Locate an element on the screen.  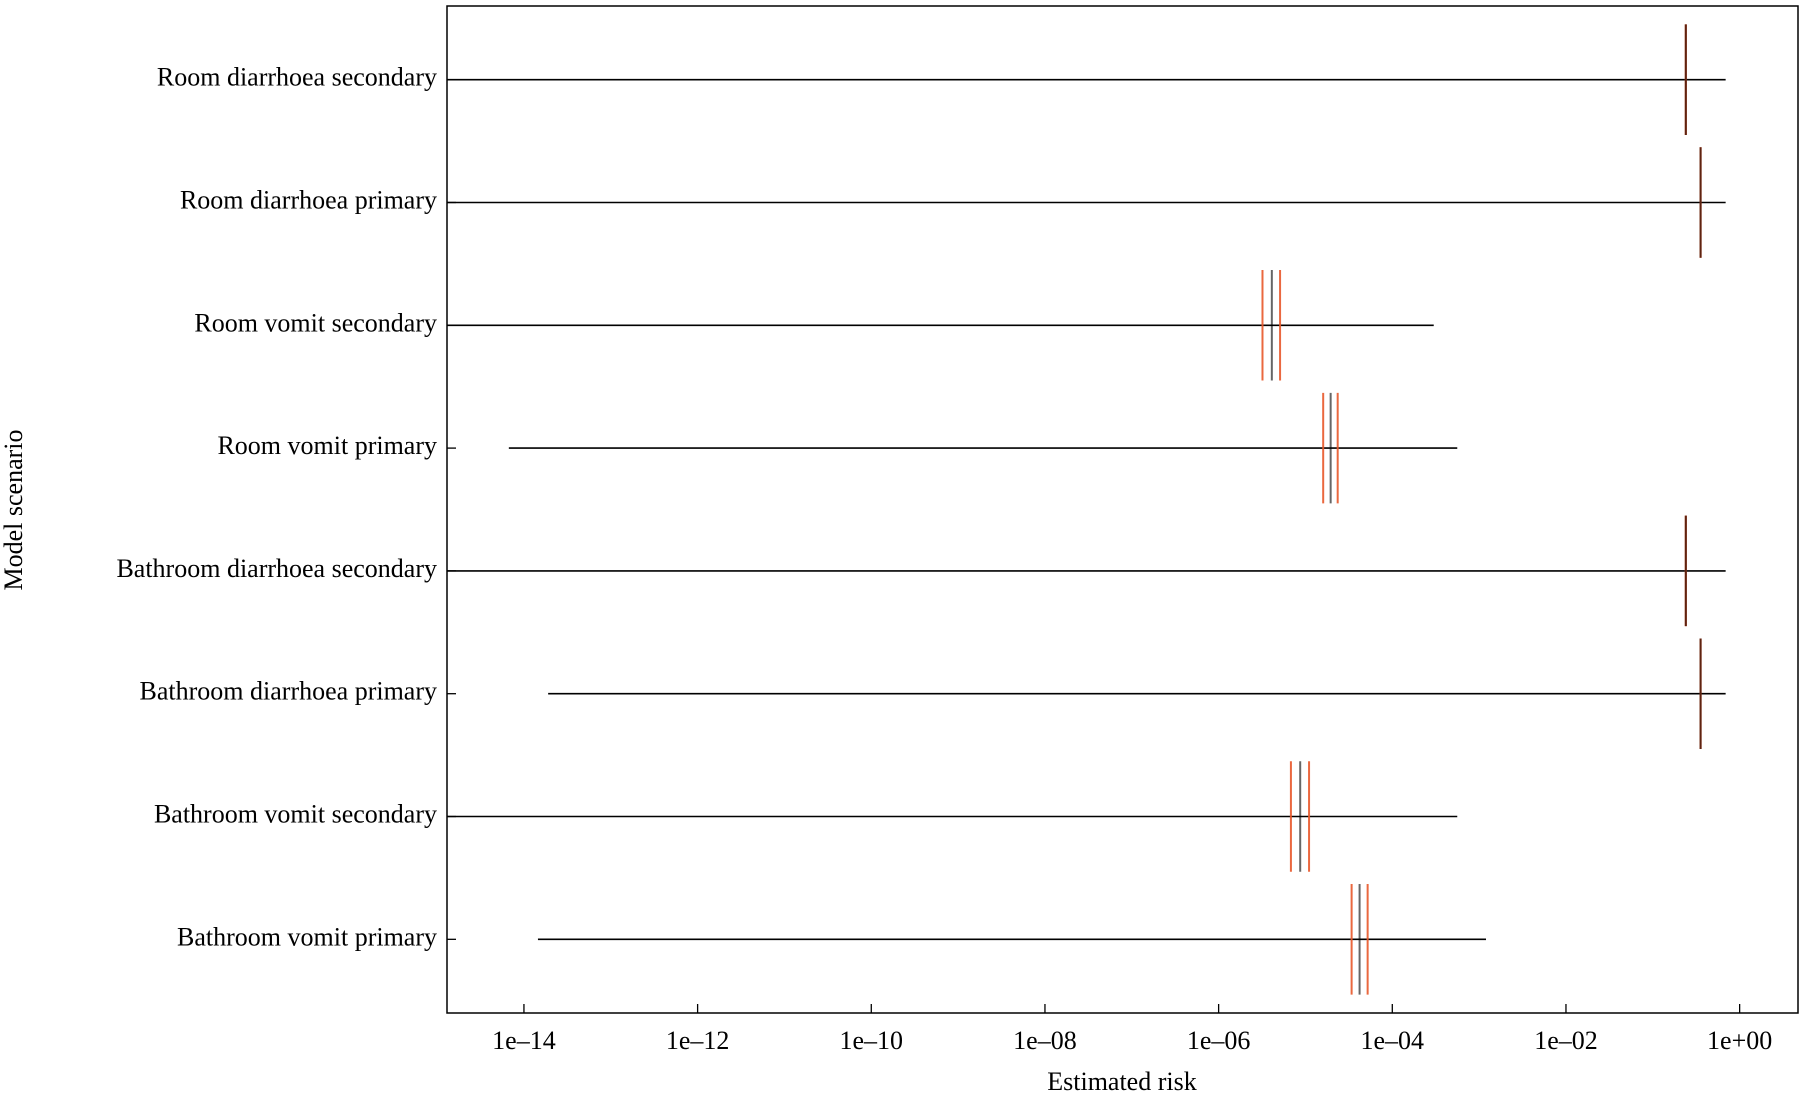
x-tick-label: 1e–08 is located at coordinates (1045, 1040).